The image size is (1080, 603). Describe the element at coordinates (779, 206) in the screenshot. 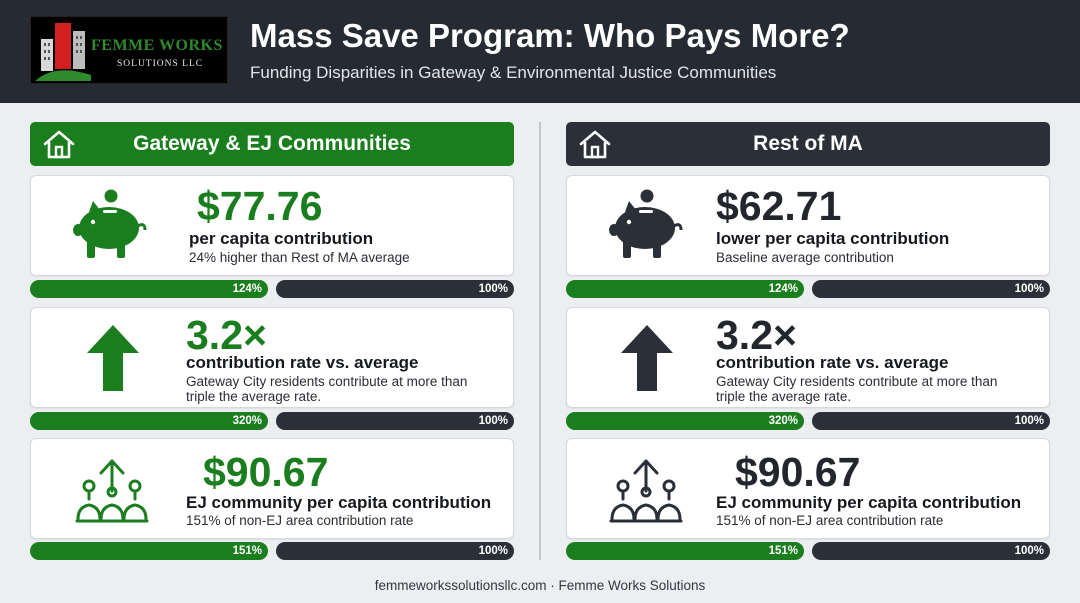

I see `stat-value: $62.71` at that location.